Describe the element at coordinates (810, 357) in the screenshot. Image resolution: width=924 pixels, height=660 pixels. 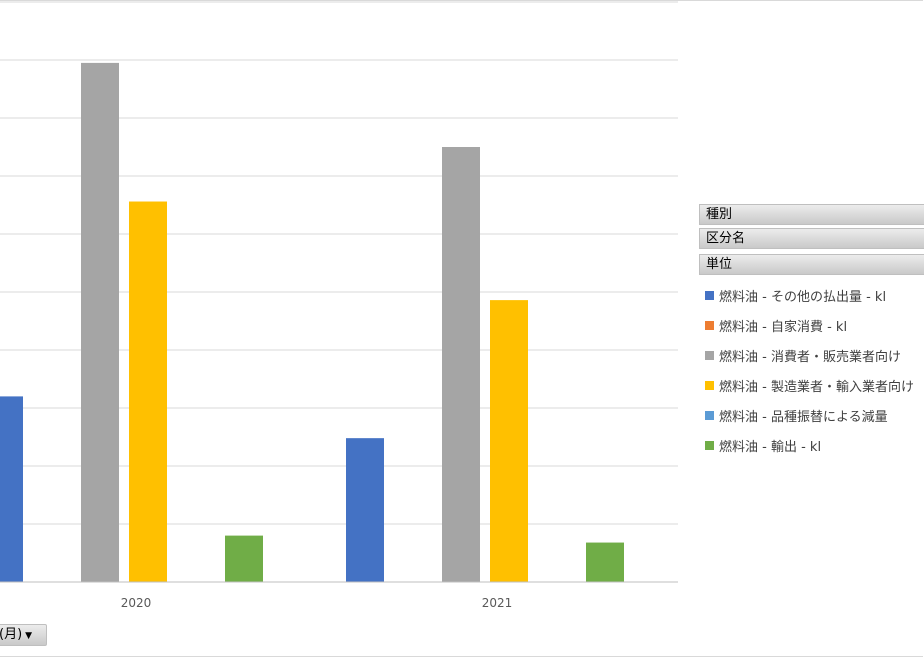
I see `legend-label: 燃料油 - 消費者・販売業者向け` at that location.